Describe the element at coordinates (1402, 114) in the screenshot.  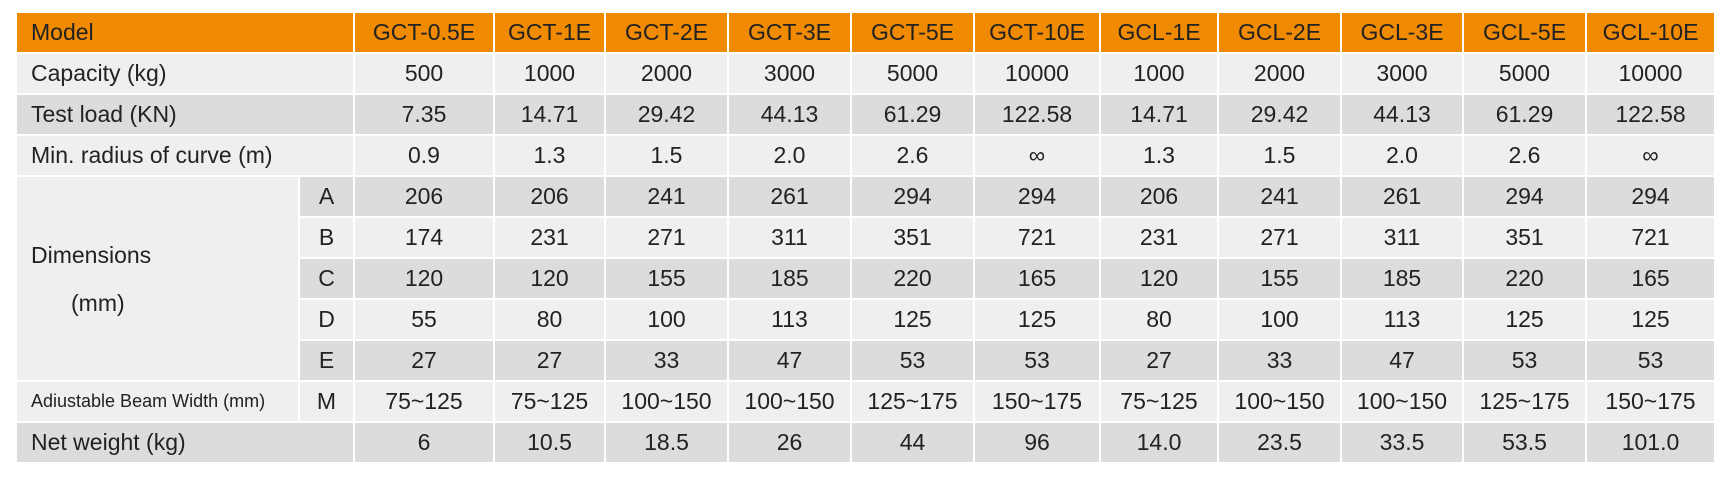
I see `value-cell: 44.13` at that location.